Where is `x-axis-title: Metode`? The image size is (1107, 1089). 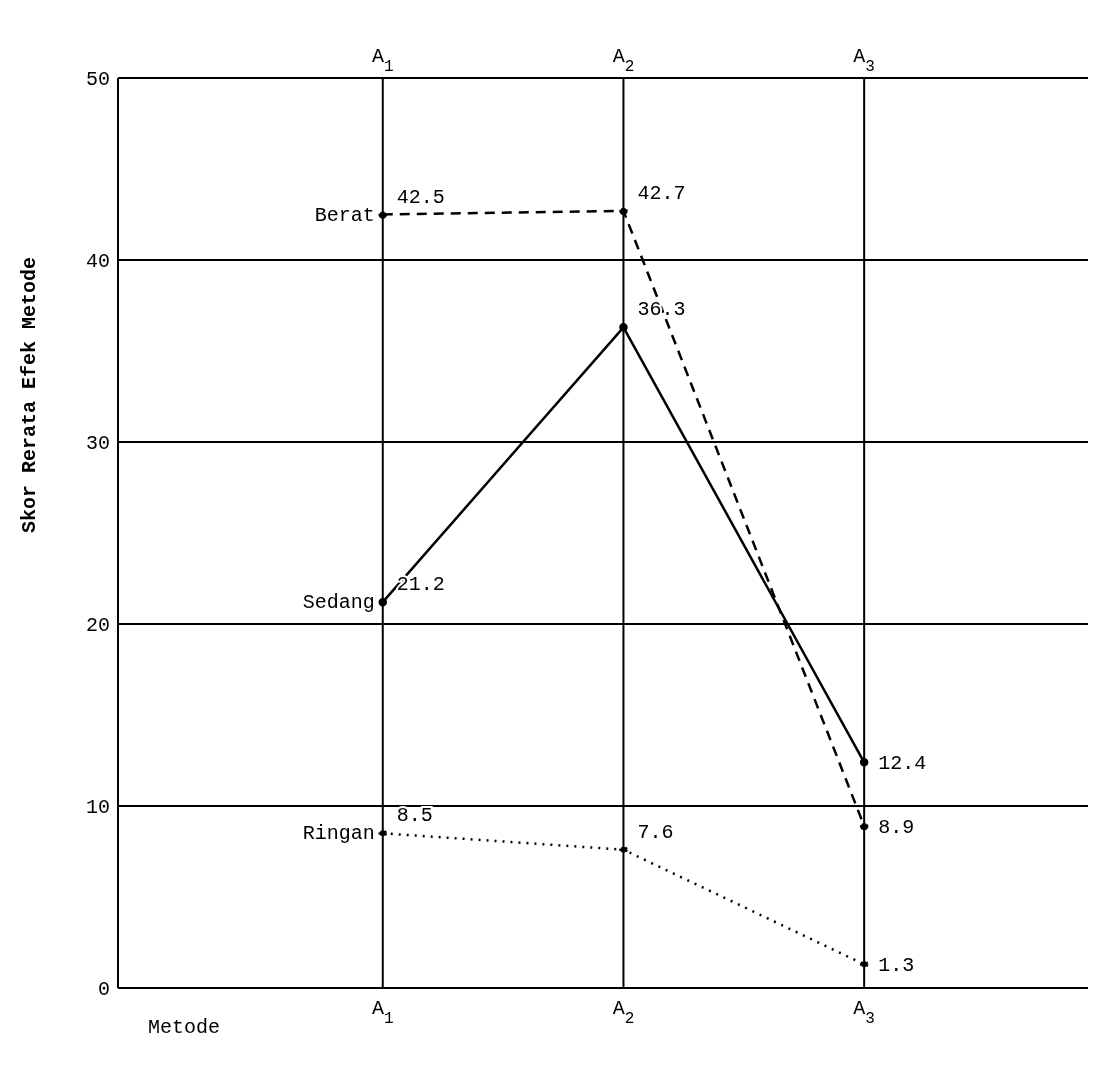
x-axis-title: Metode is located at coordinates (184, 1027).